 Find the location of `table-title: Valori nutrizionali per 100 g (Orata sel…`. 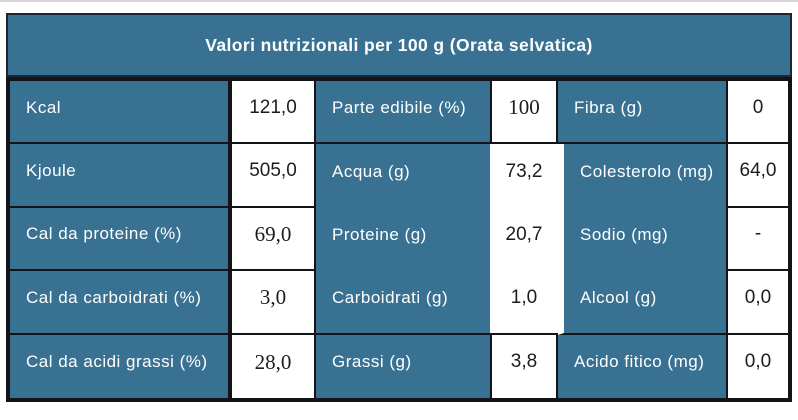

table-title: Valori nutrizionali per 100 g (Orata sel… is located at coordinates (399, 44).